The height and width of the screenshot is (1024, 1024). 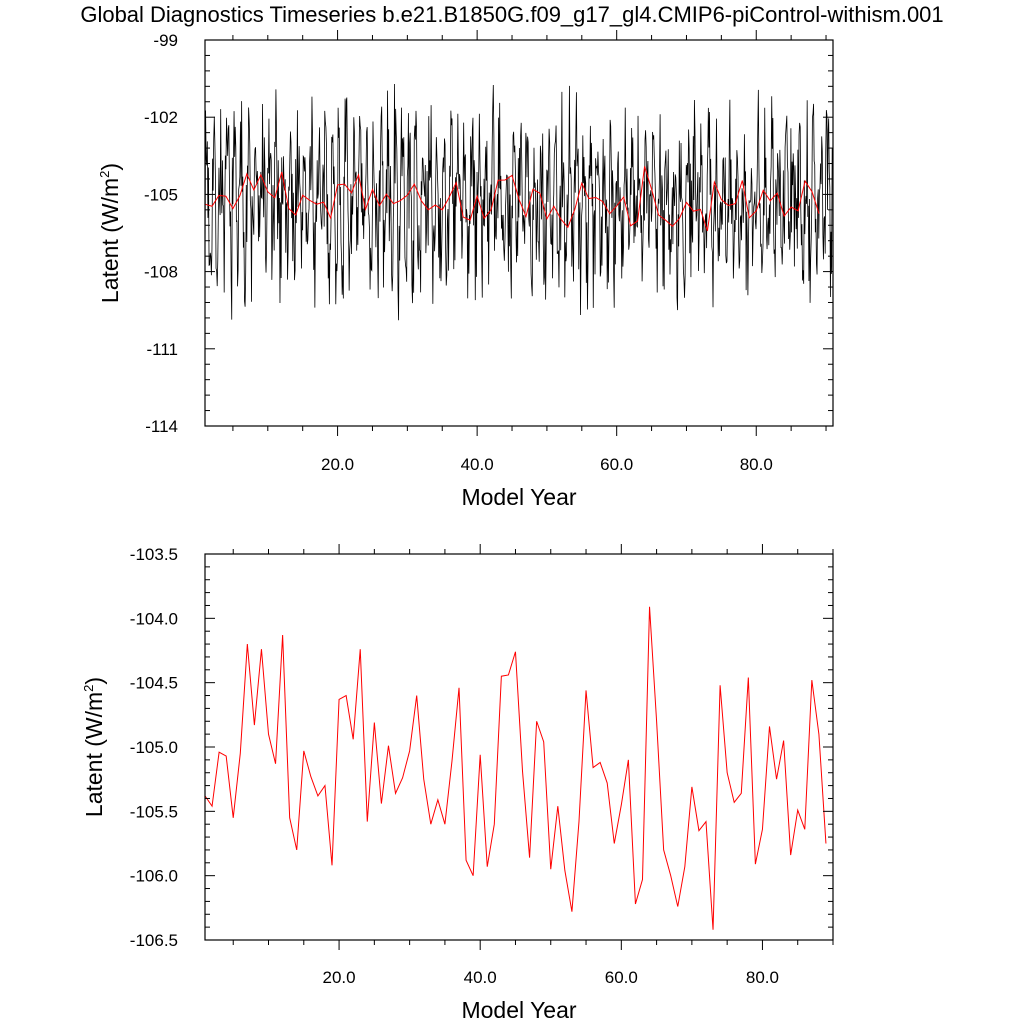 I want to click on y-tick-label: -111, so click(x=162, y=349).